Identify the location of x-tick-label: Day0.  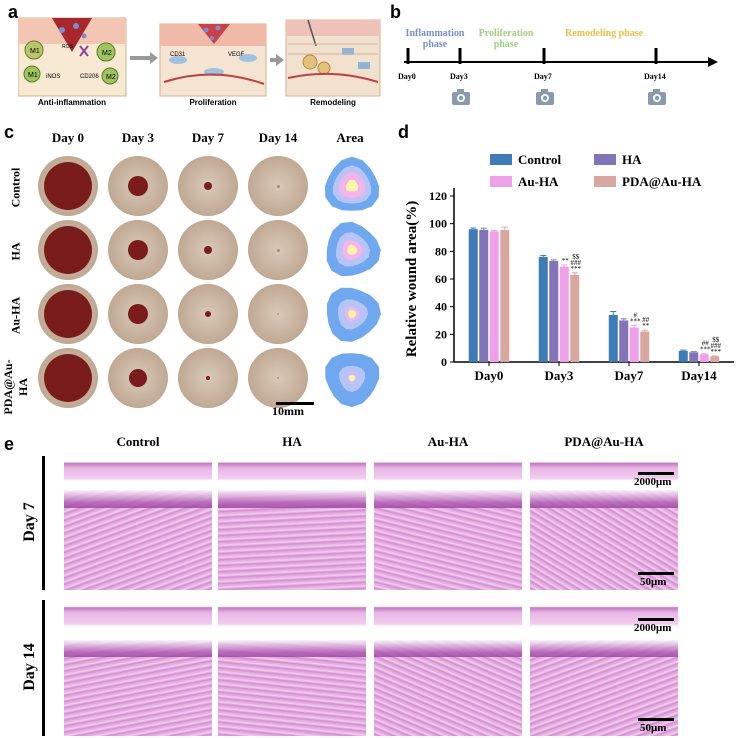
(489, 375).